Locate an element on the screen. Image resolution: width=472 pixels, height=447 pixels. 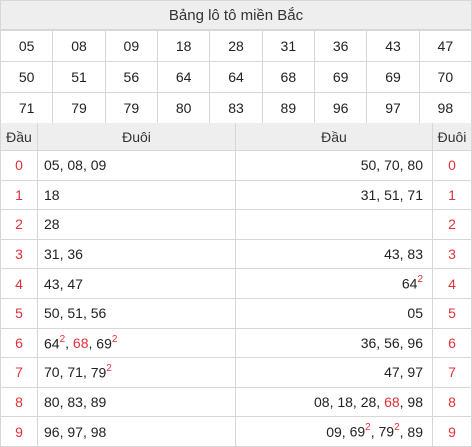
duoi-list: 96, 97, 98 is located at coordinates (137, 431).